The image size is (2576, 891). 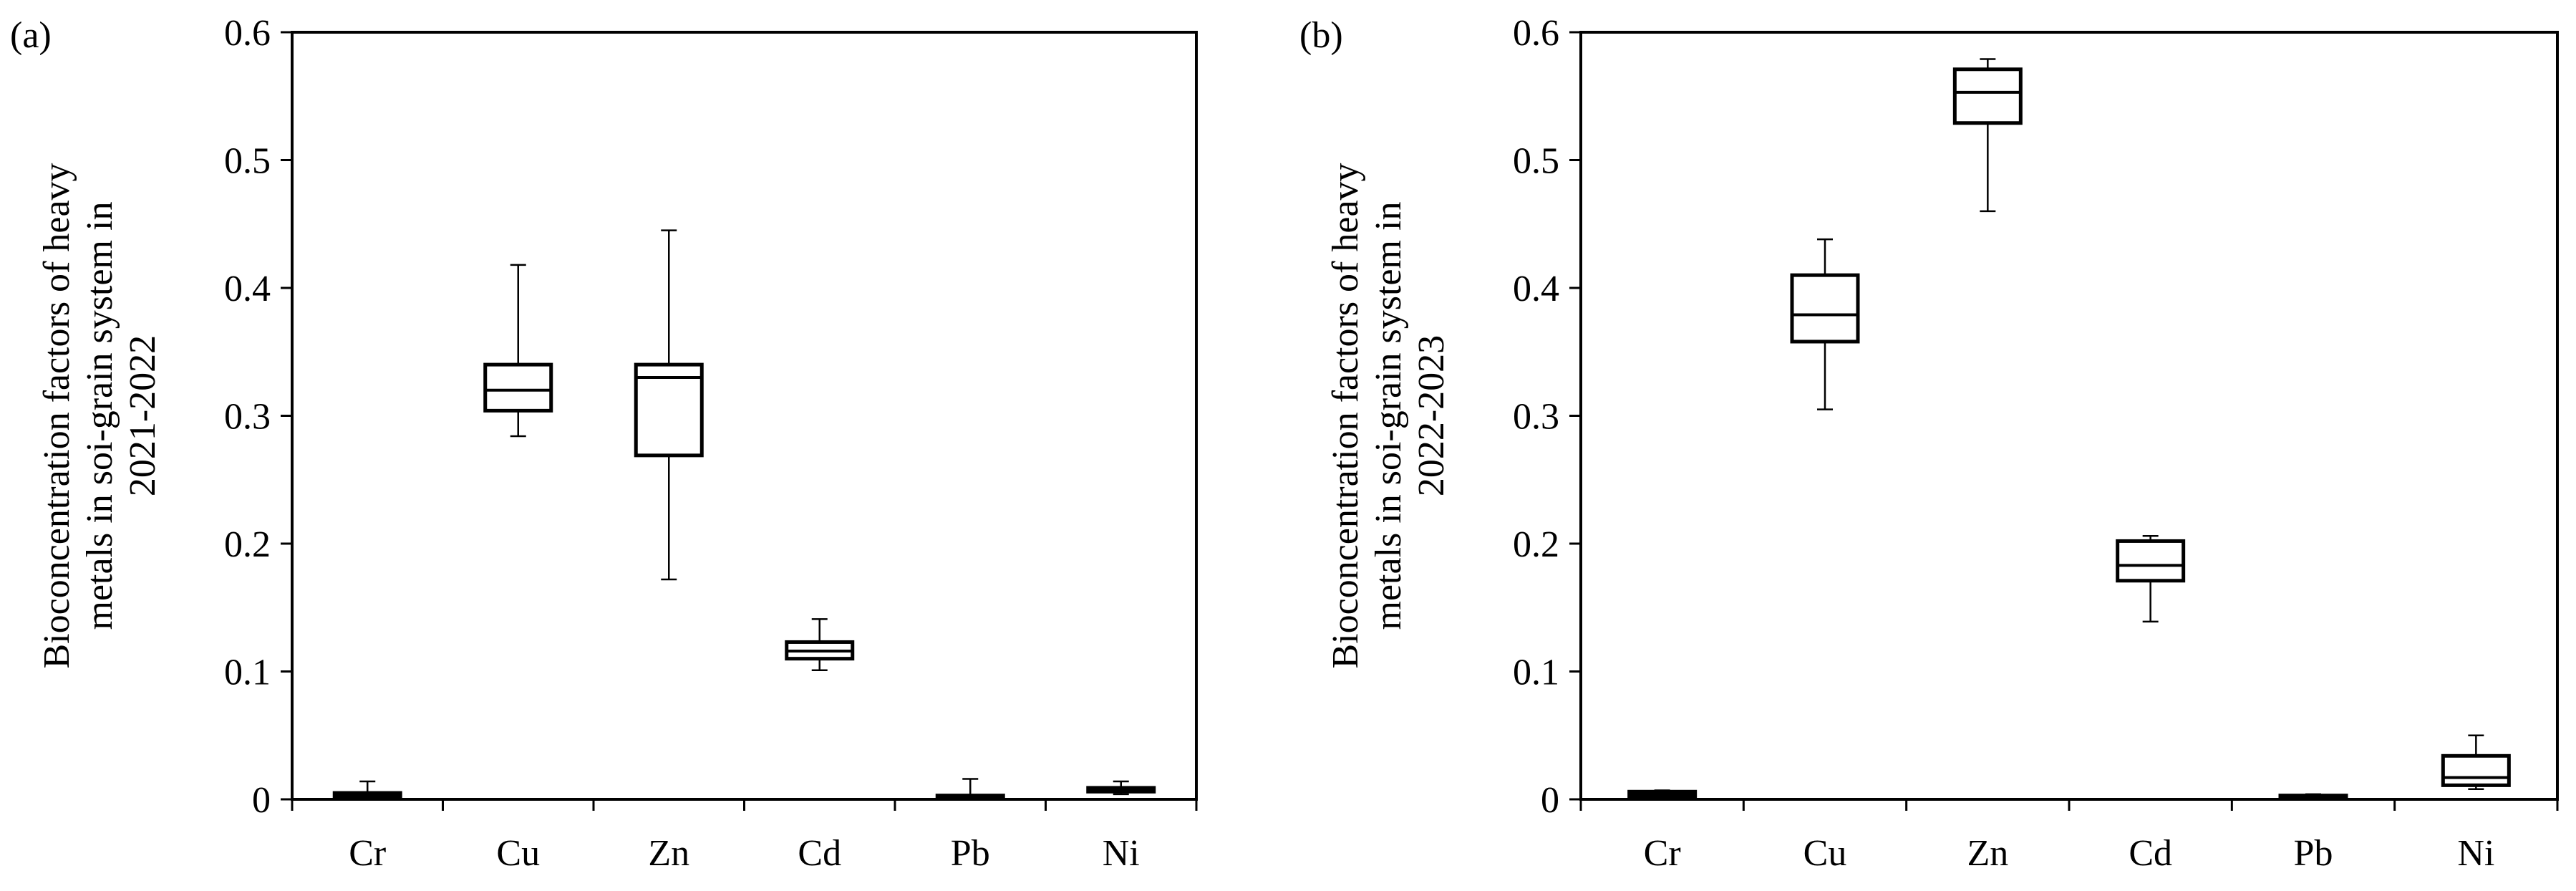 What do you see at coordinates (1432, 416) in the screenshot?
I see `y-axis-label: 2022-2023` at bounding box center [1432, 416].